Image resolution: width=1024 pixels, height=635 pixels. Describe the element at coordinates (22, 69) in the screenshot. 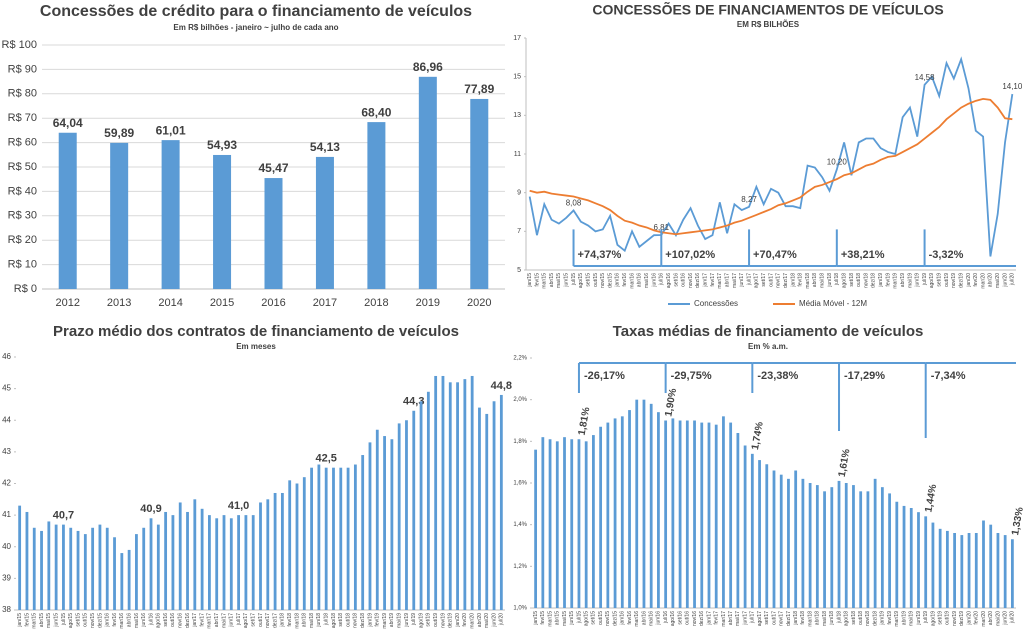

I see `y-tick-label: R$ 90` at that location.